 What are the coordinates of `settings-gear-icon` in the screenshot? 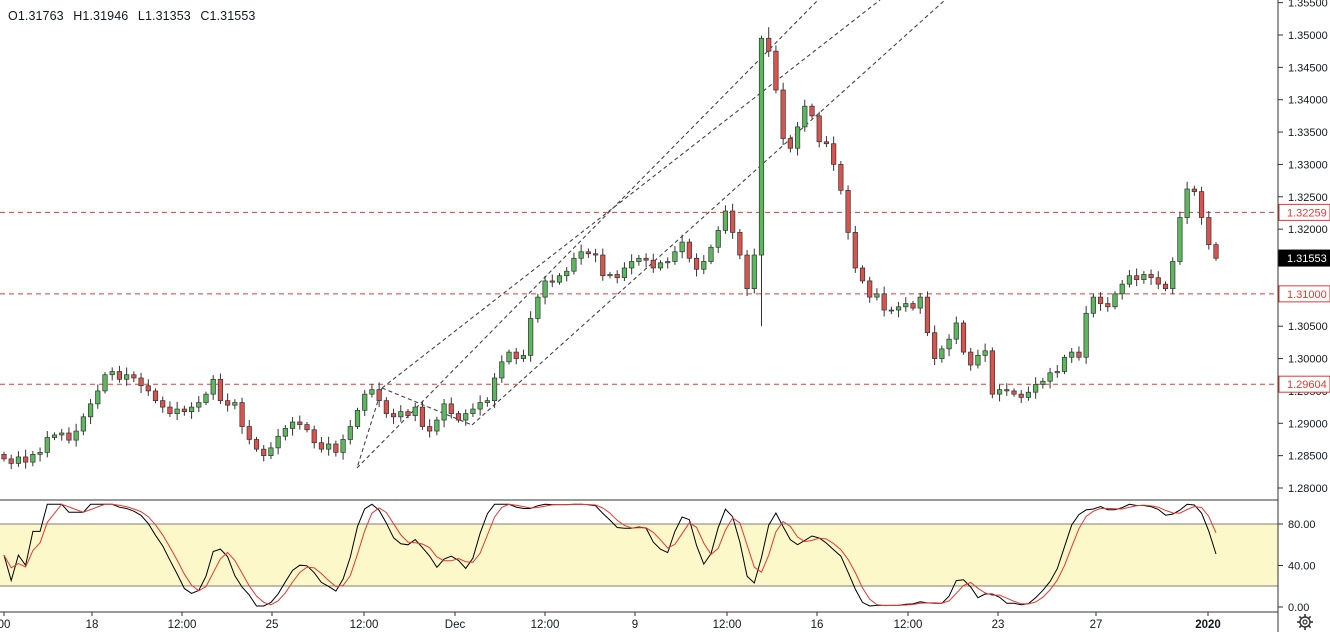 It's located at (1305, 622).